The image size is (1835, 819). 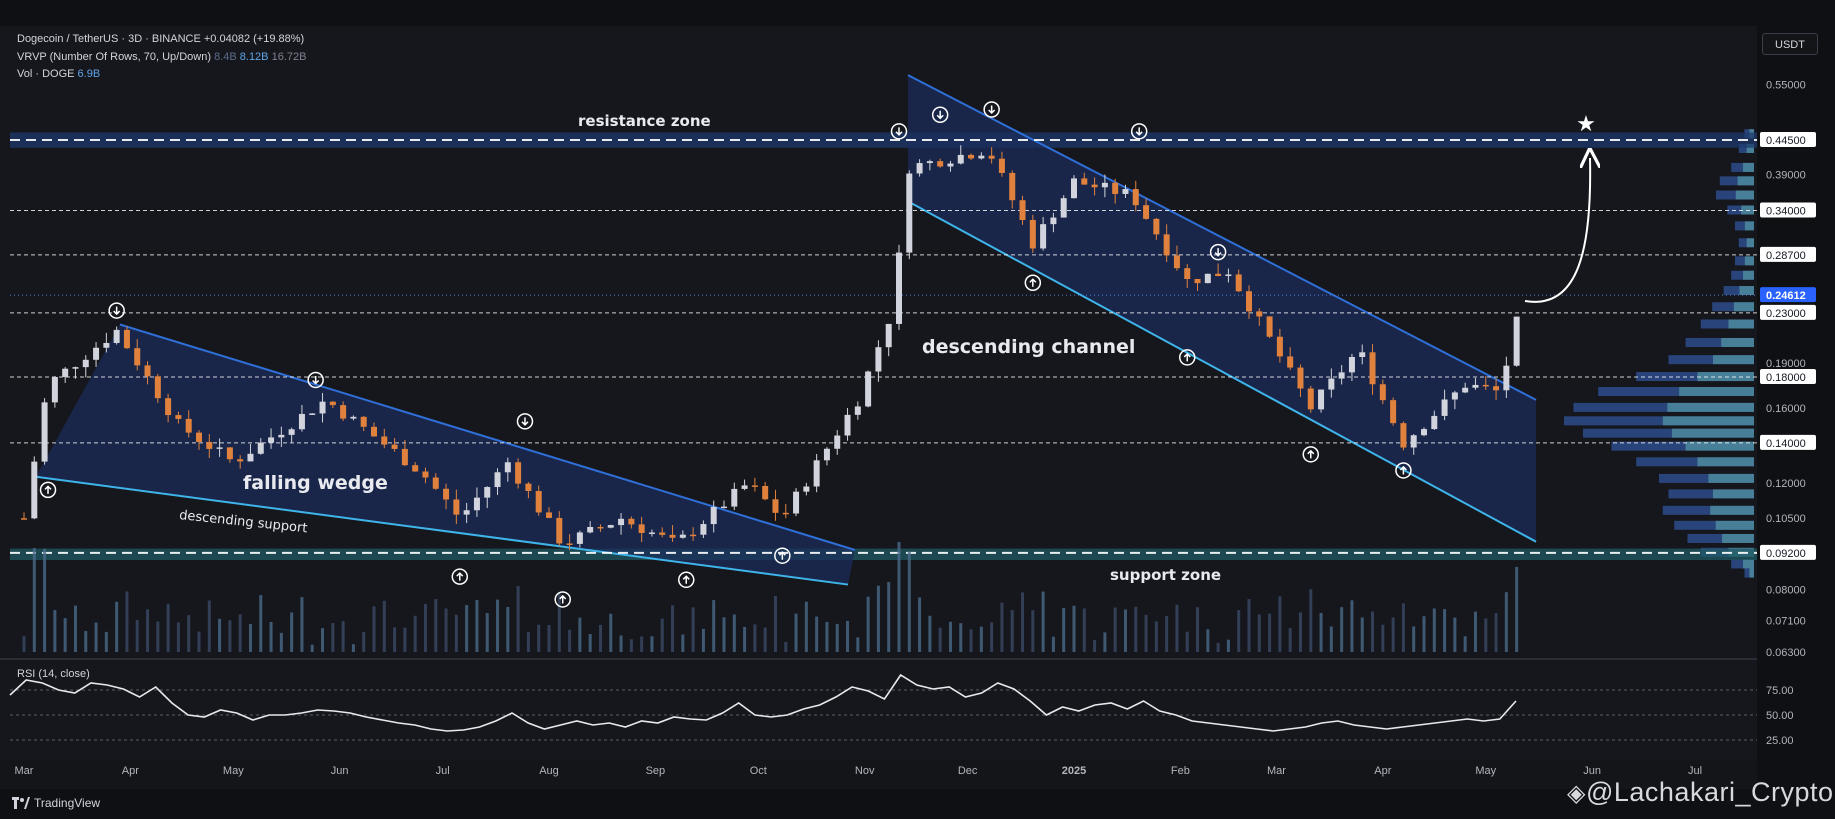 What do you see at coordinates (1780, 741) in the screenshot?
I see `rsi-tick-label: 25.00` at bounding box center [1780, 741].